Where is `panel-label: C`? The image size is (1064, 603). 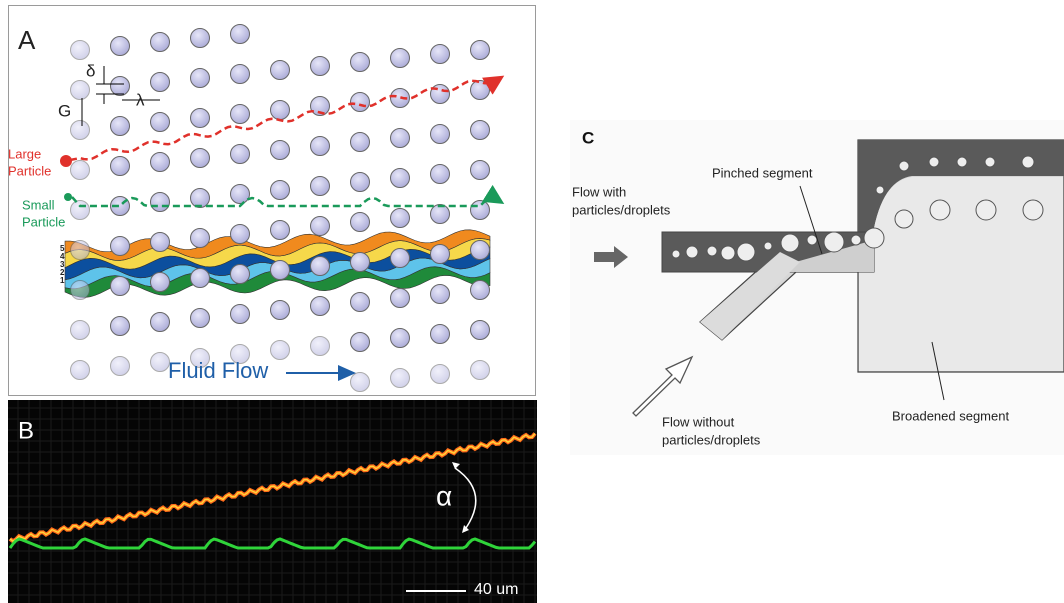 panel-label: C is located at coordinates (588, 137).